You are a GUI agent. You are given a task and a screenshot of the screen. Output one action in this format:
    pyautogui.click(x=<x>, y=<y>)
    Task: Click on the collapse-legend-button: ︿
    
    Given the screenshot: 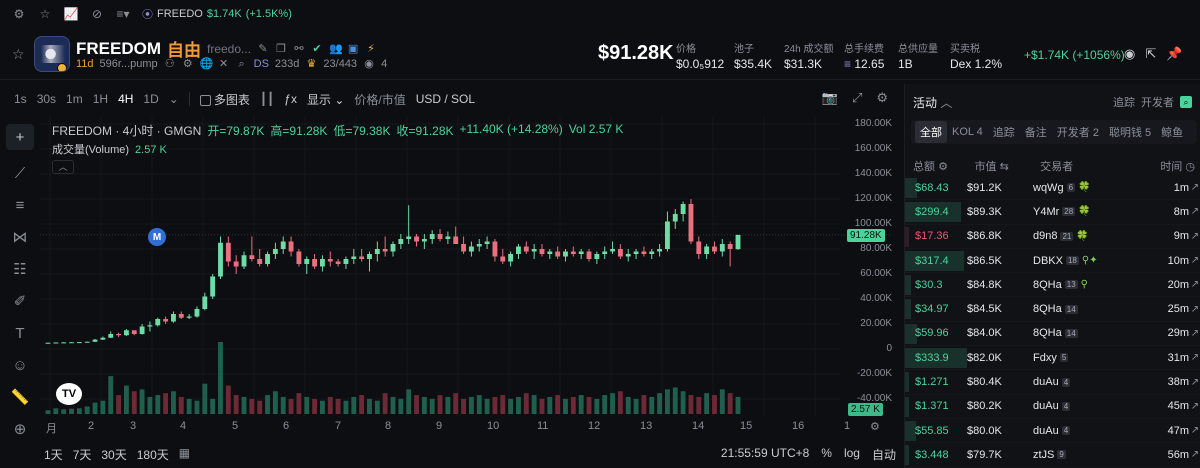 What is the action you would take?
    pyautogui.click(x=63, y=167)
    